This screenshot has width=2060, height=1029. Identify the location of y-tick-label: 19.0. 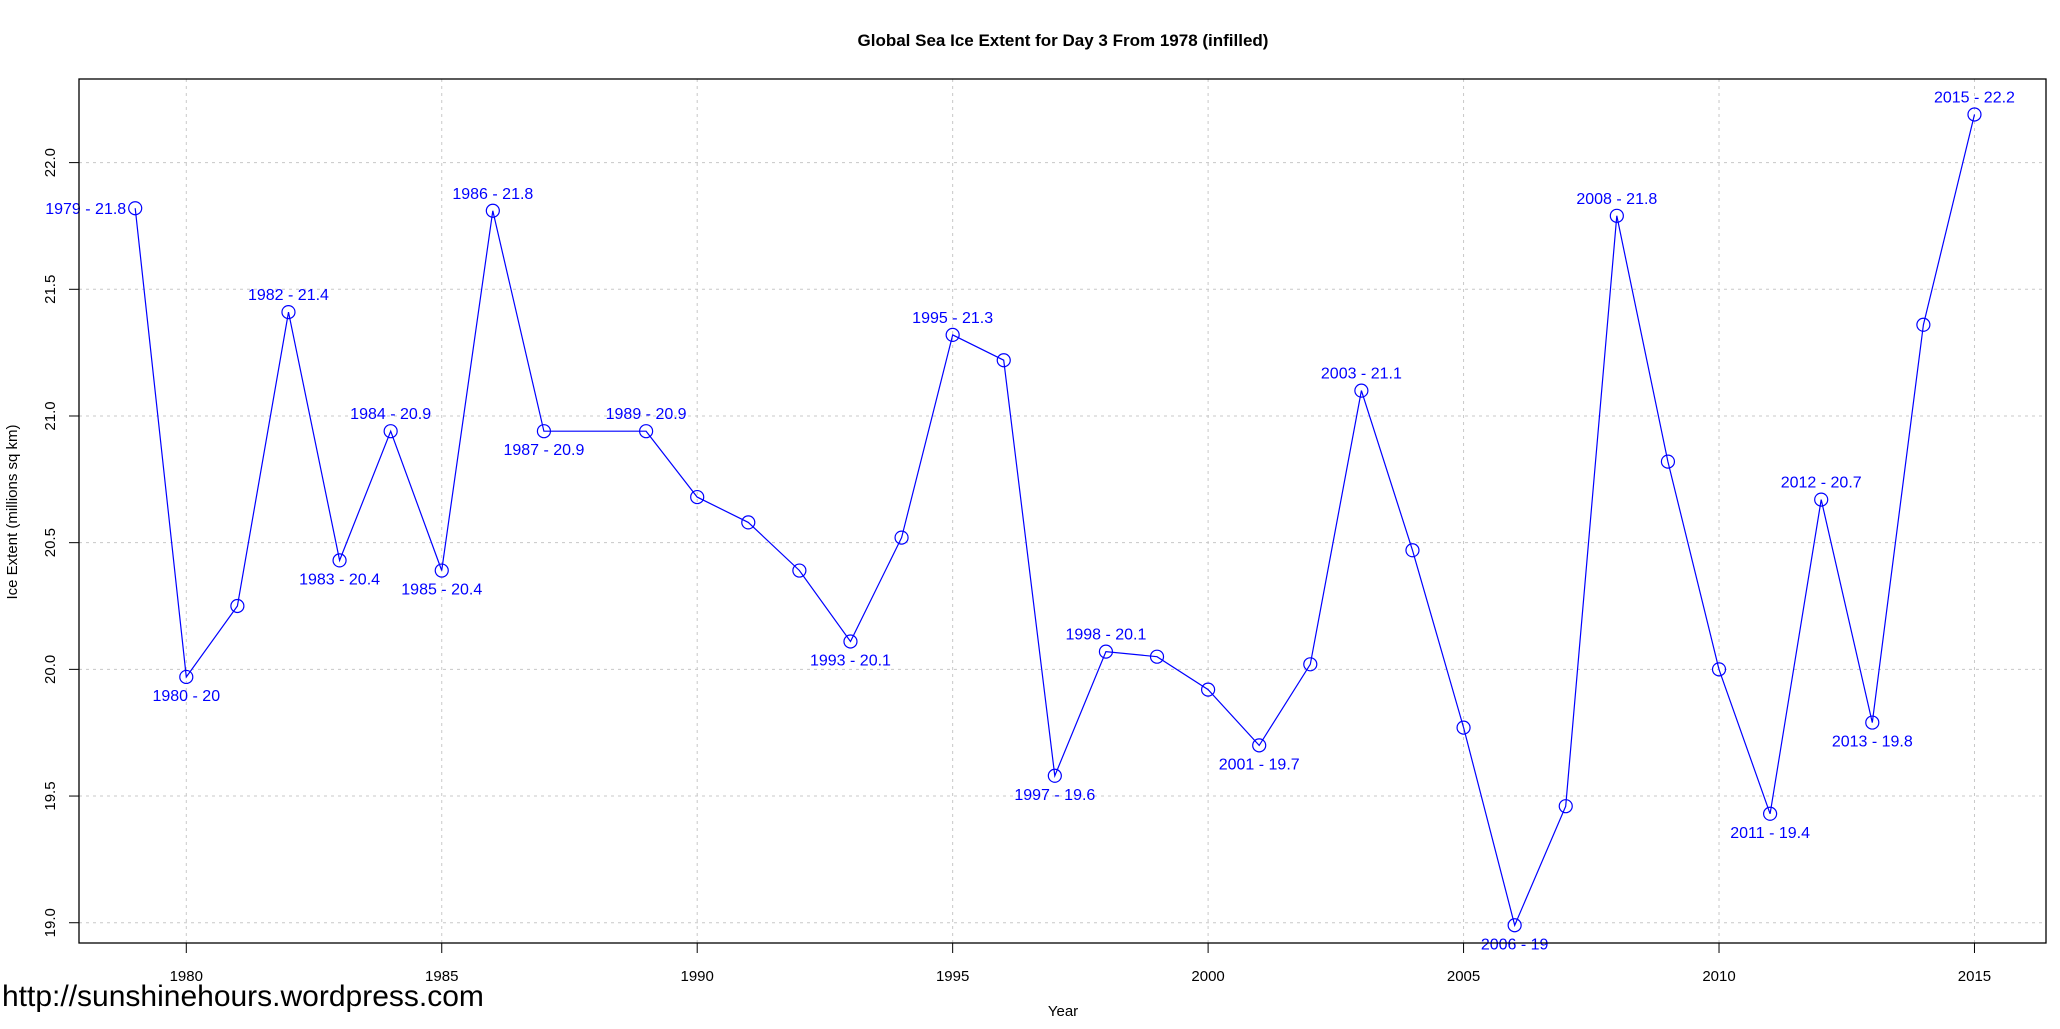
(50, 922).